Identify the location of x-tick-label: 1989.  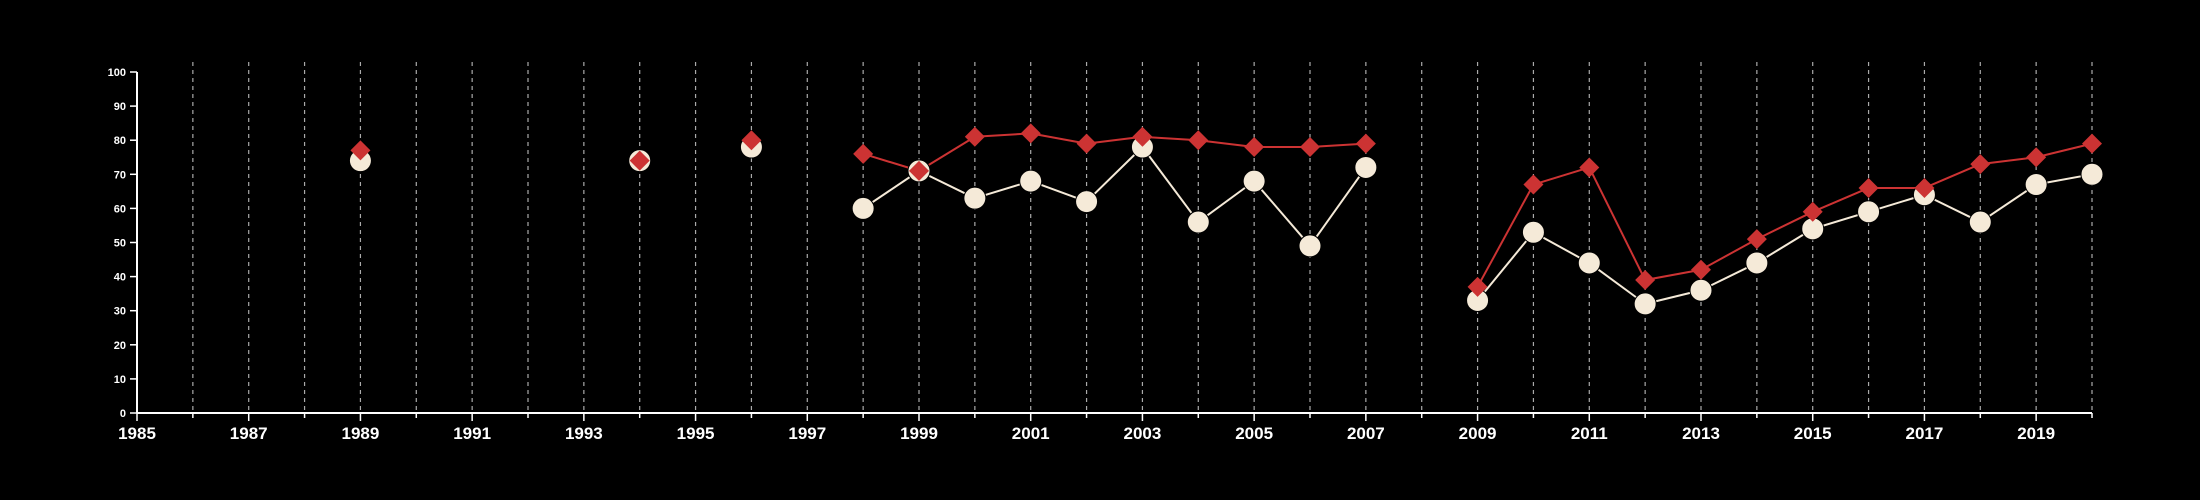
(361, 433).